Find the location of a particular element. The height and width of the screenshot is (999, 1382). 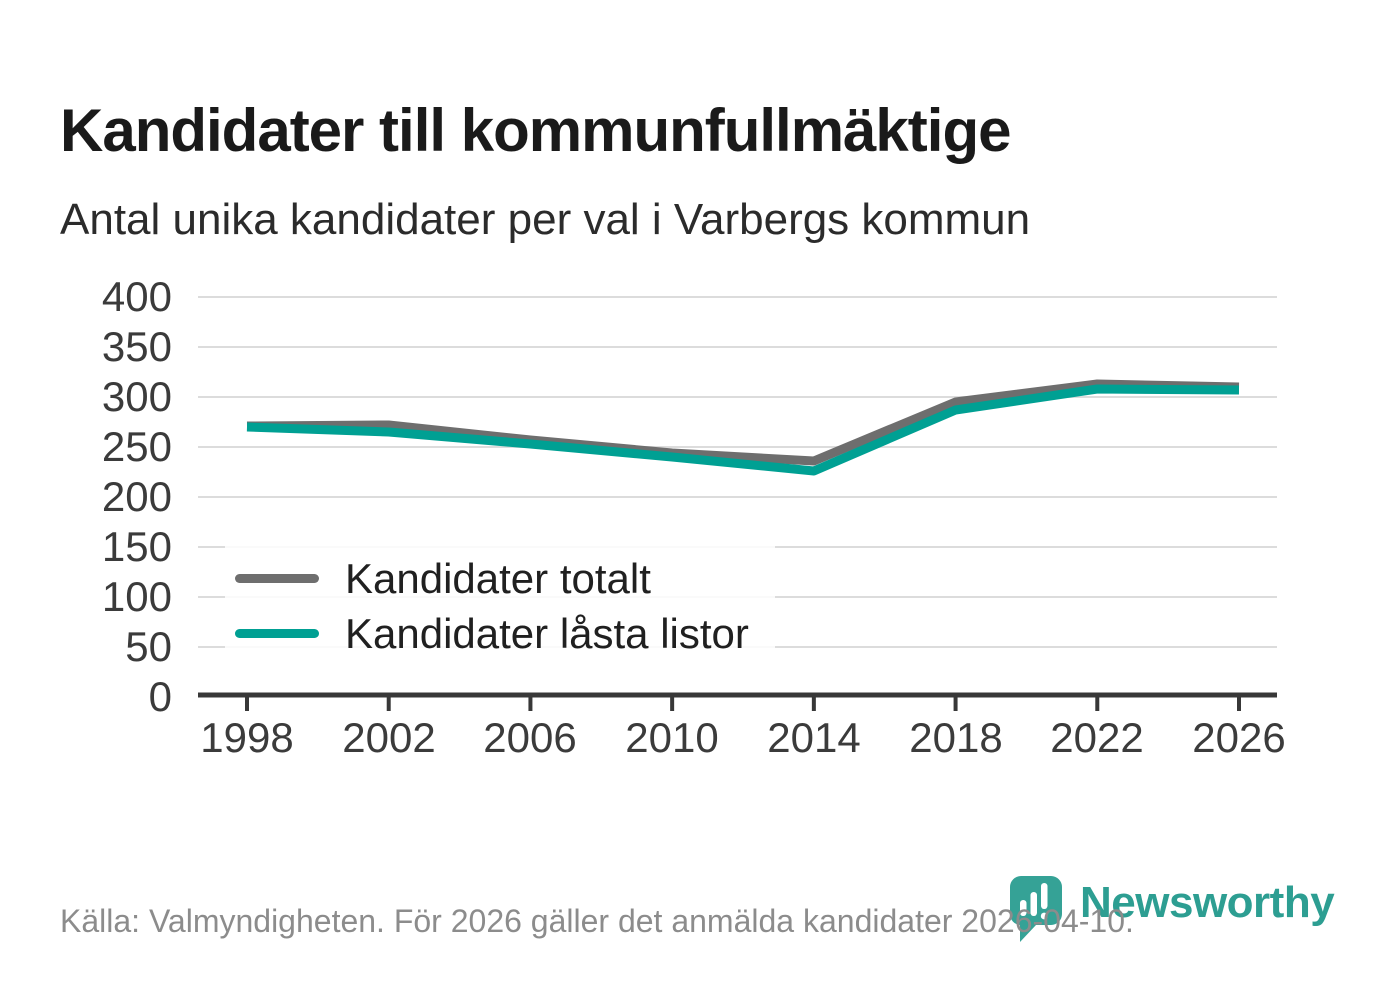

legend-item-total: Kandidater totalt is located at coordinates (492, 578).